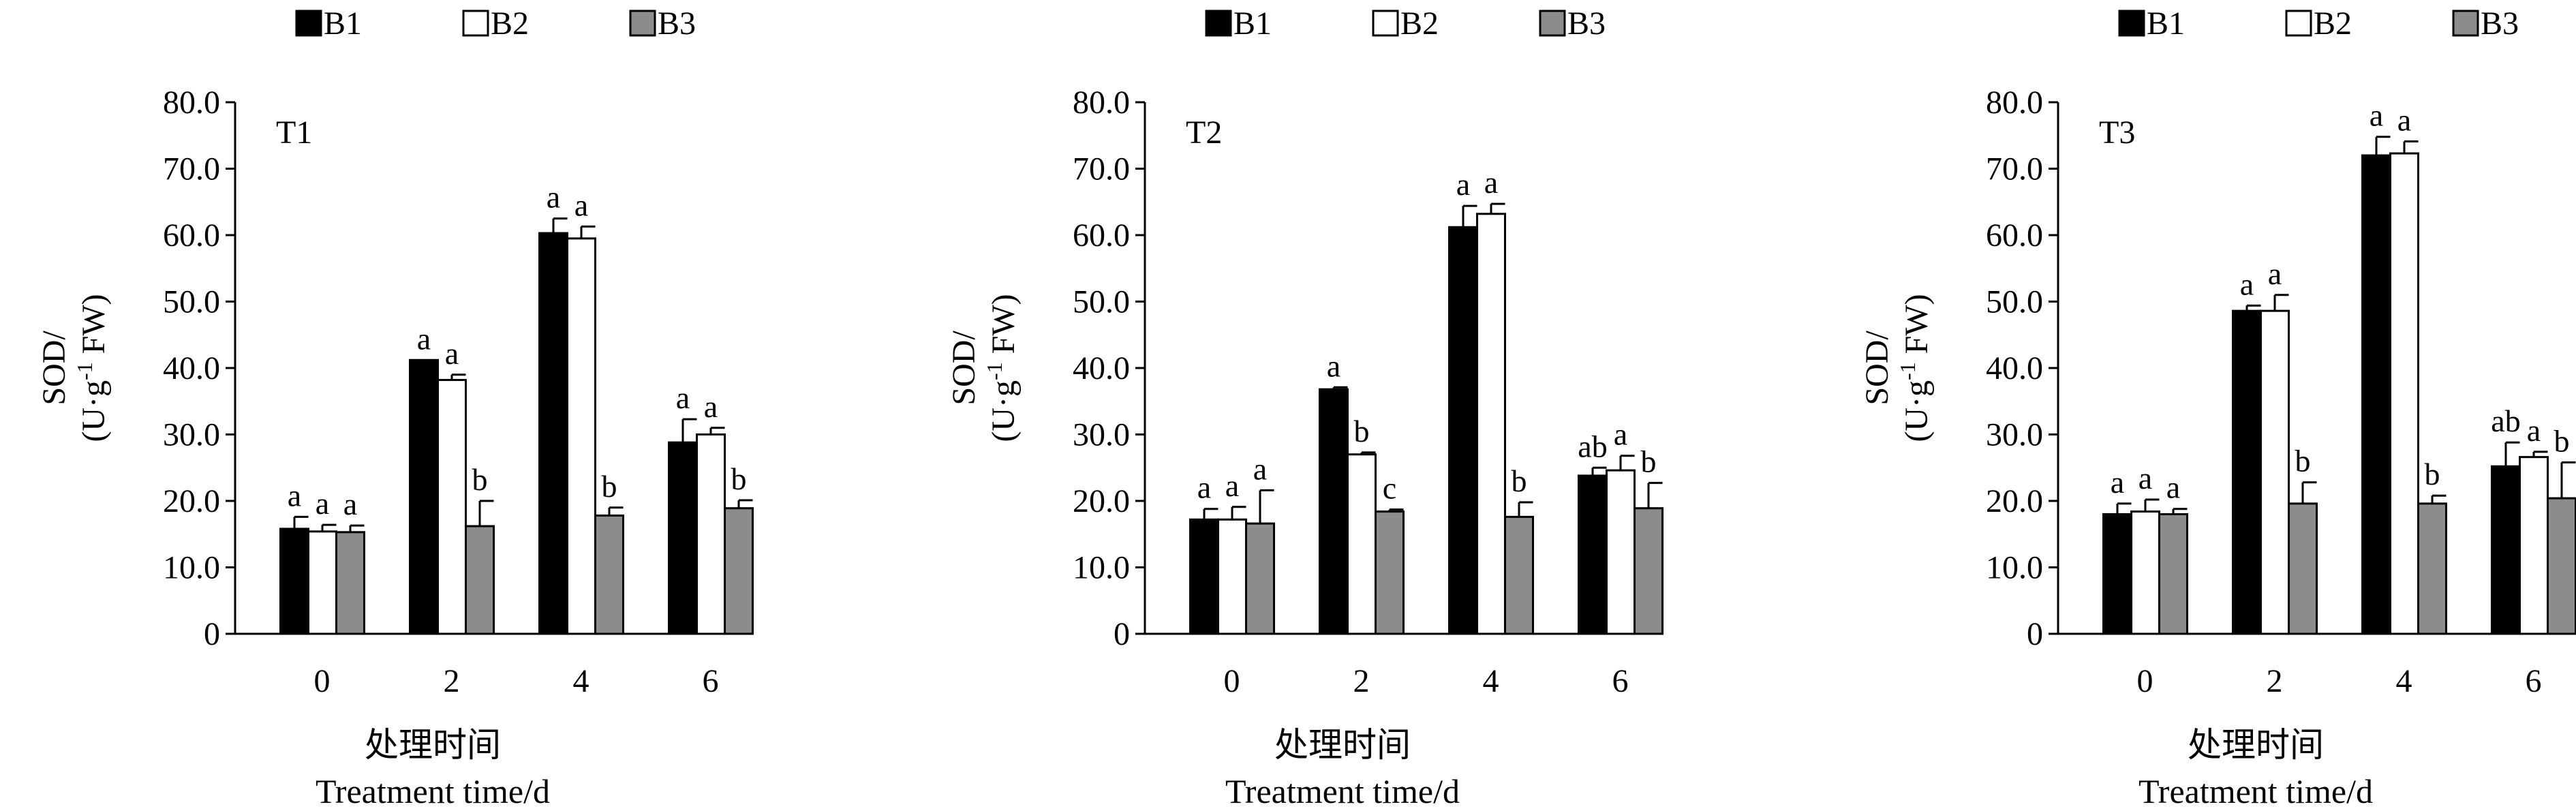 Image resolution: width=2576 pixels, height=811 pixels. Describe the element at coordinates (1204, 132) in the screenshot. I see `panel-label: T2` at that location.